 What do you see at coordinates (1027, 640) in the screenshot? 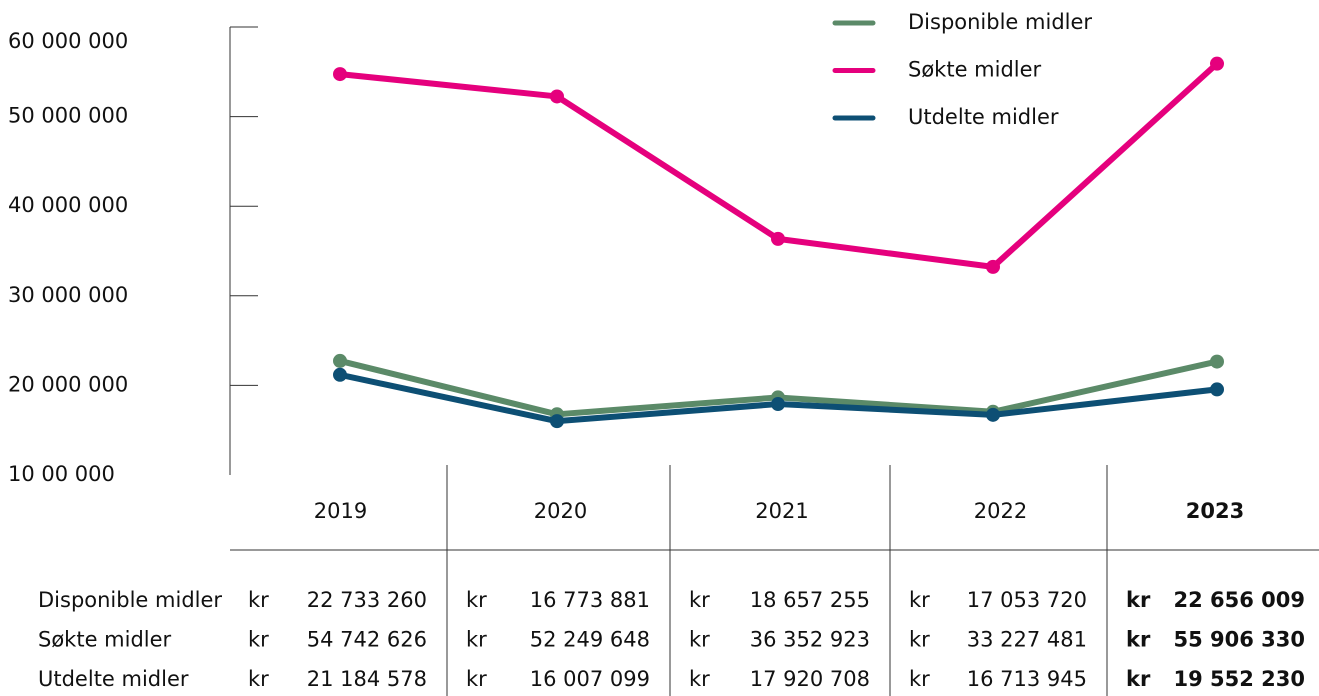
I see `value-label: 33 227 481` at bounding box center [1027, 640].